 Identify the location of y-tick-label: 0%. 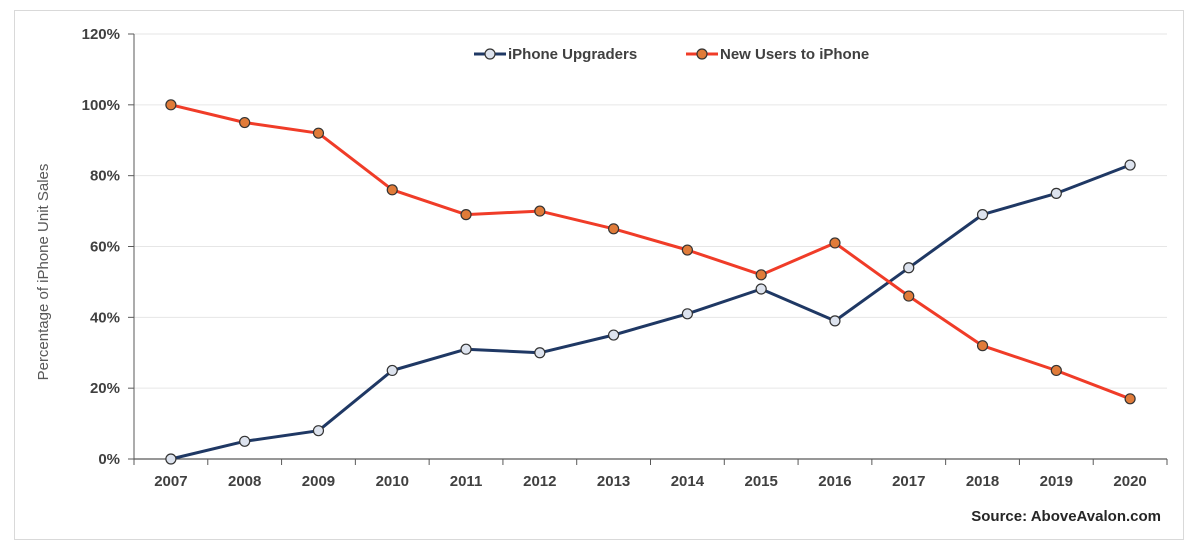
(109, 459).